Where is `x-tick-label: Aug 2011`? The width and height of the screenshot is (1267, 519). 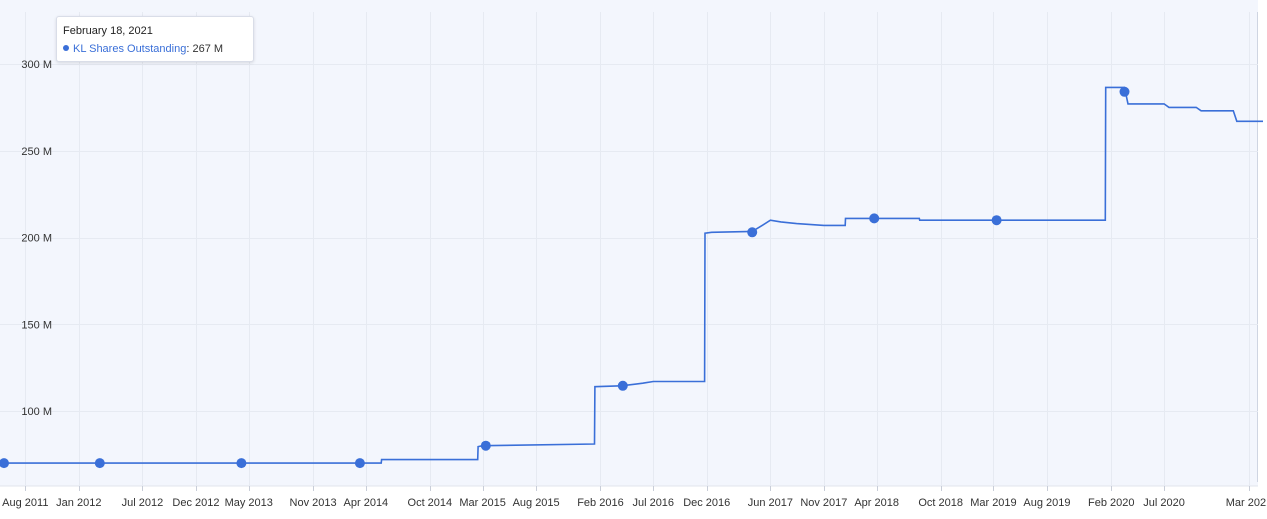 x-tick-label: Aug 2011 is located at coordinates (25, 503).